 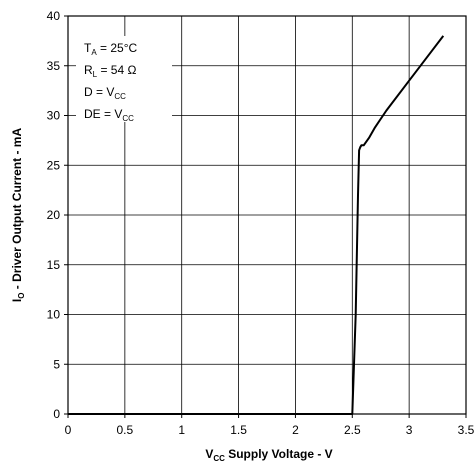 I want to click on y-axis-title: IO - Driver Output Current - mA, so click(x=18, y=215).